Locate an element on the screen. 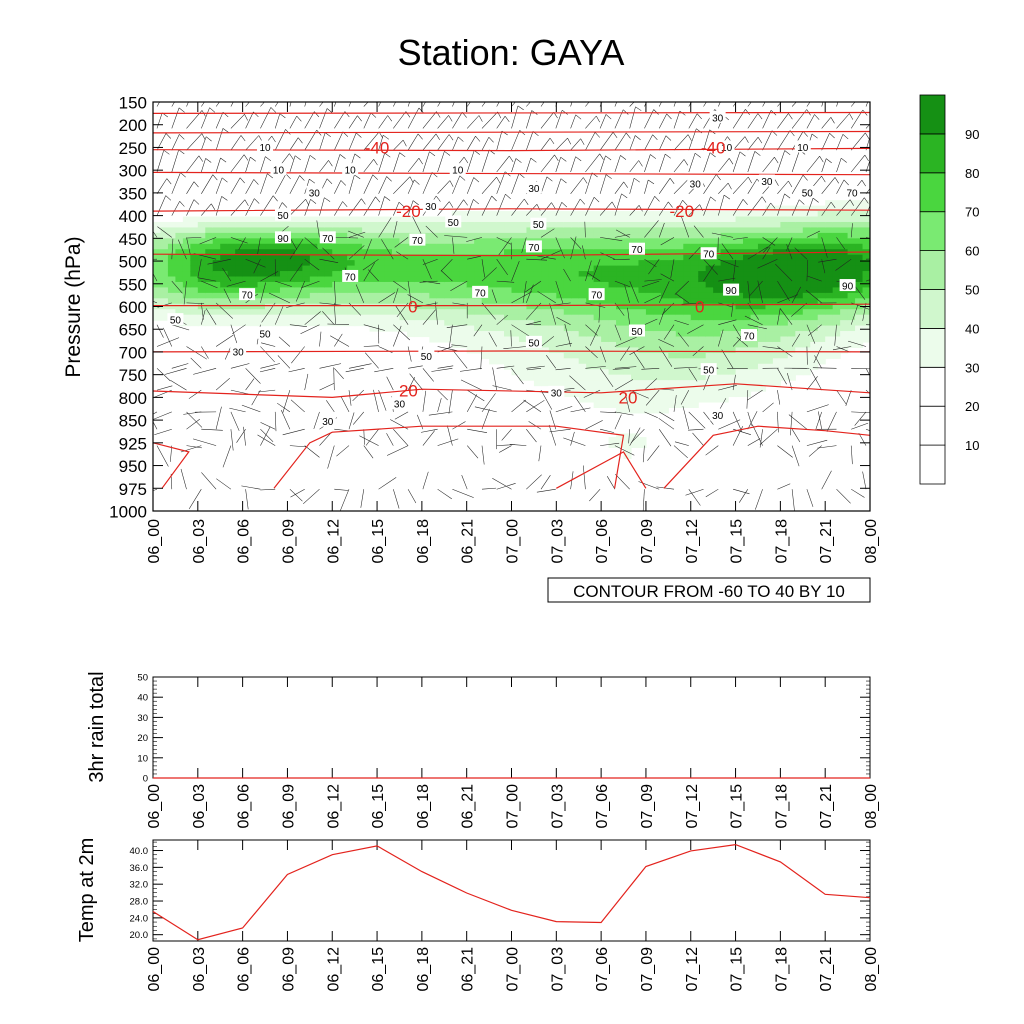 The height and width of the screenshot is (1024, 1024). colorbar-swatch is located at coordinates (932, 386).